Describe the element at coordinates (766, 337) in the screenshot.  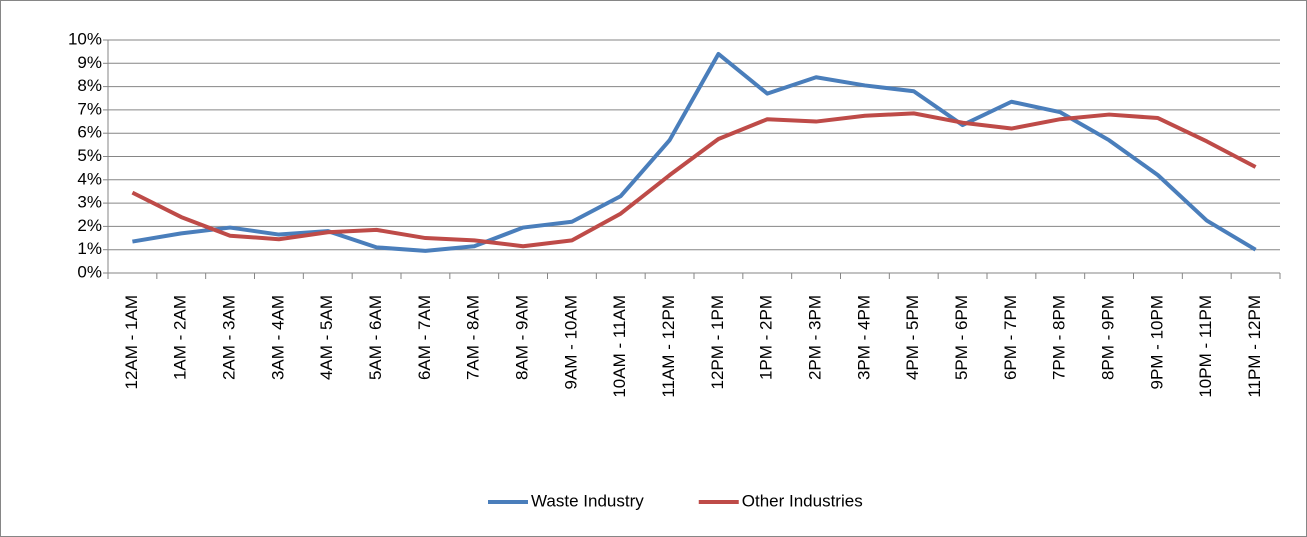
I see `x-tick-label: 1PM - 2PM` at that location.